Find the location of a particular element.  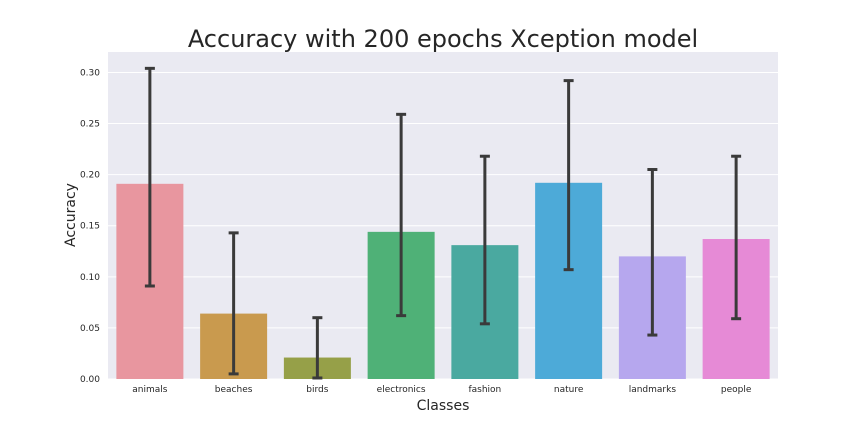

x-tick-label: nature is located at coordinates (569, 390).